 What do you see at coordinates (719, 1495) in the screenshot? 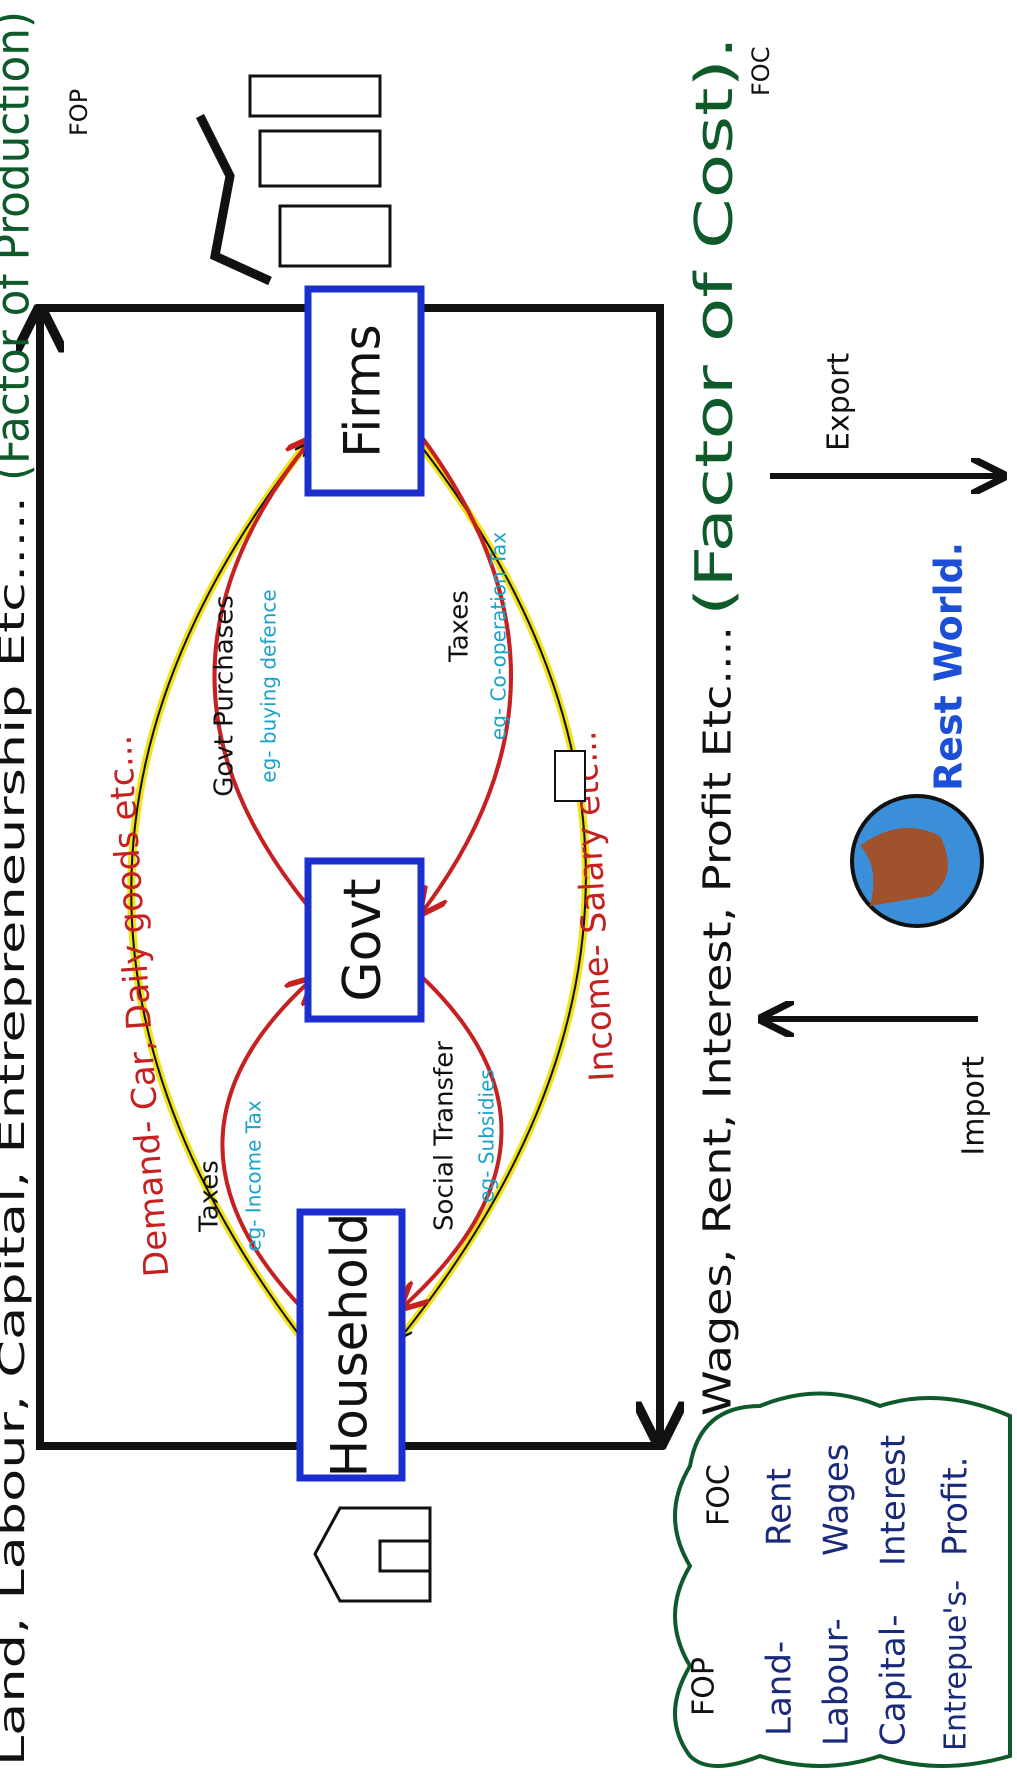
I see `legend-header: FOC` at bounding box center [719, 1495].